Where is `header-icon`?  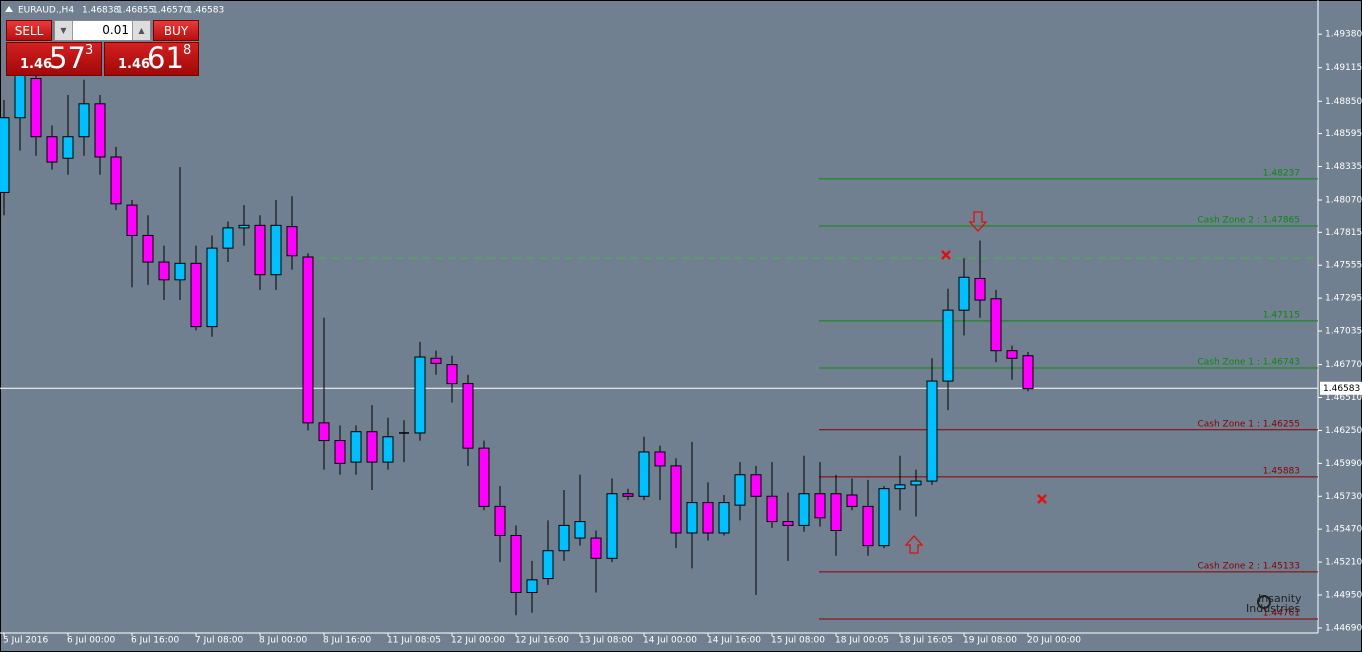
header-icon is located at coordinates (9, 9).